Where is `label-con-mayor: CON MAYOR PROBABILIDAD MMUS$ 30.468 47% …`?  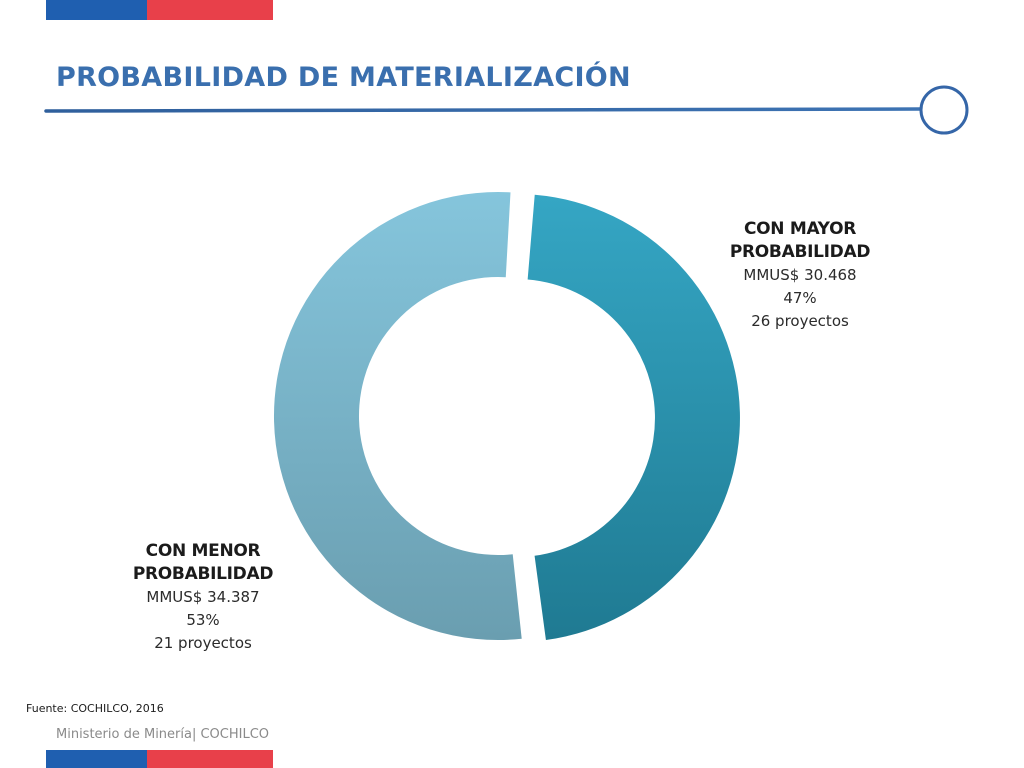 label-con-mayor: CON MAYOR PROBABILIDAD MMUS$ 30.468 47% … is located at coordinates (800, 275).